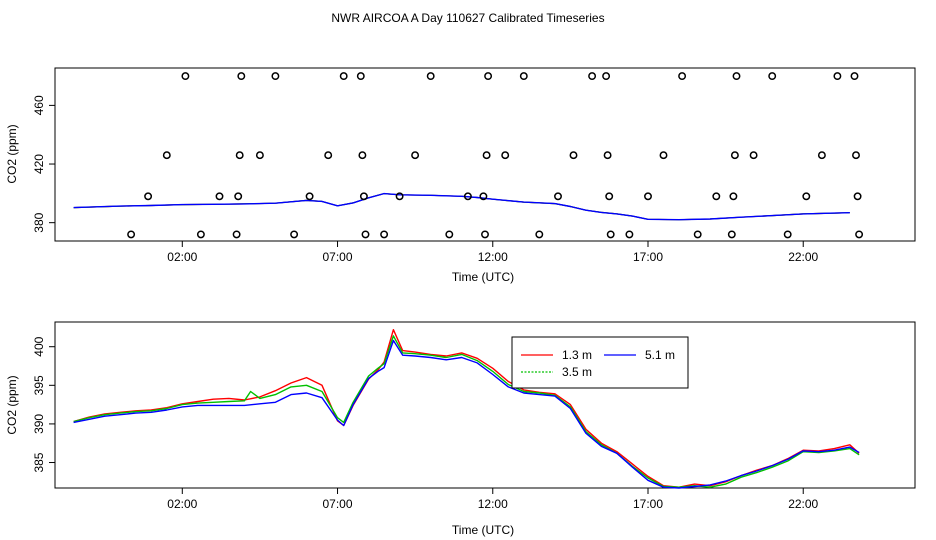  I want to click on series-line-5-1m, so click(461, 206).